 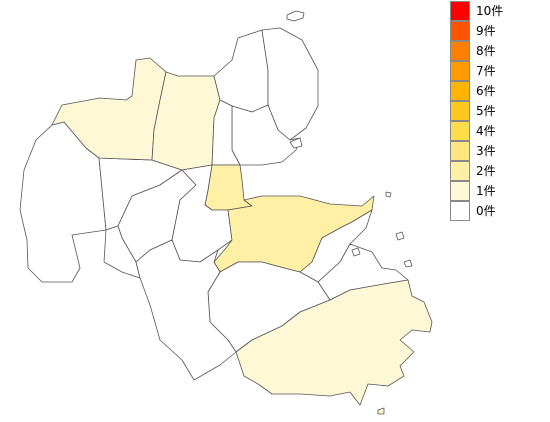 What do you see at coordinates (486, 131) in the screenshot?
I see `legend-label: 4件` at bounding box center [486, 131].